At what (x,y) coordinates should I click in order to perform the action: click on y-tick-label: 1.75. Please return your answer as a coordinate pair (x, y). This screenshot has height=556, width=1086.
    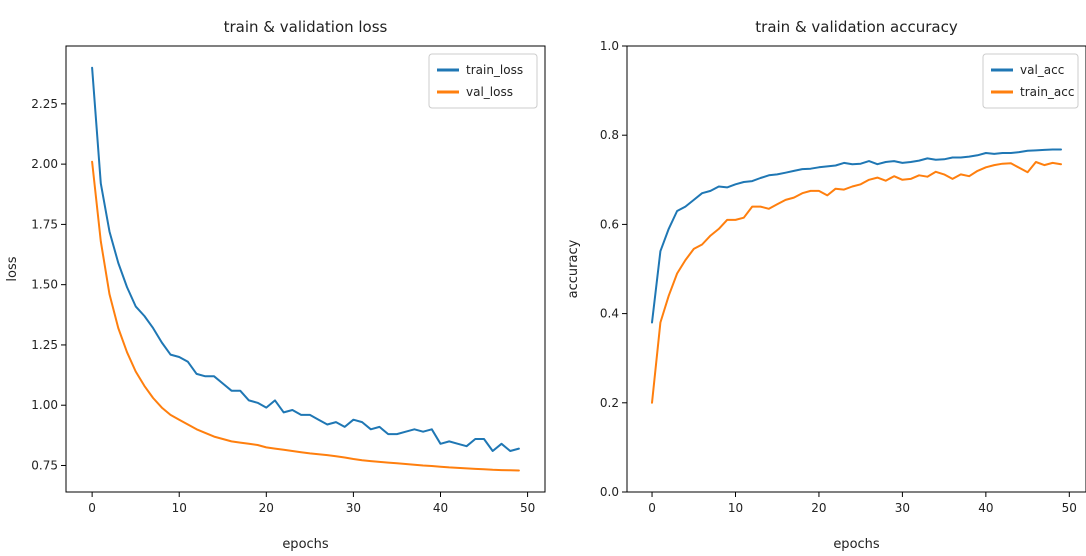
    Looking at the image, I should click on (44, 224).